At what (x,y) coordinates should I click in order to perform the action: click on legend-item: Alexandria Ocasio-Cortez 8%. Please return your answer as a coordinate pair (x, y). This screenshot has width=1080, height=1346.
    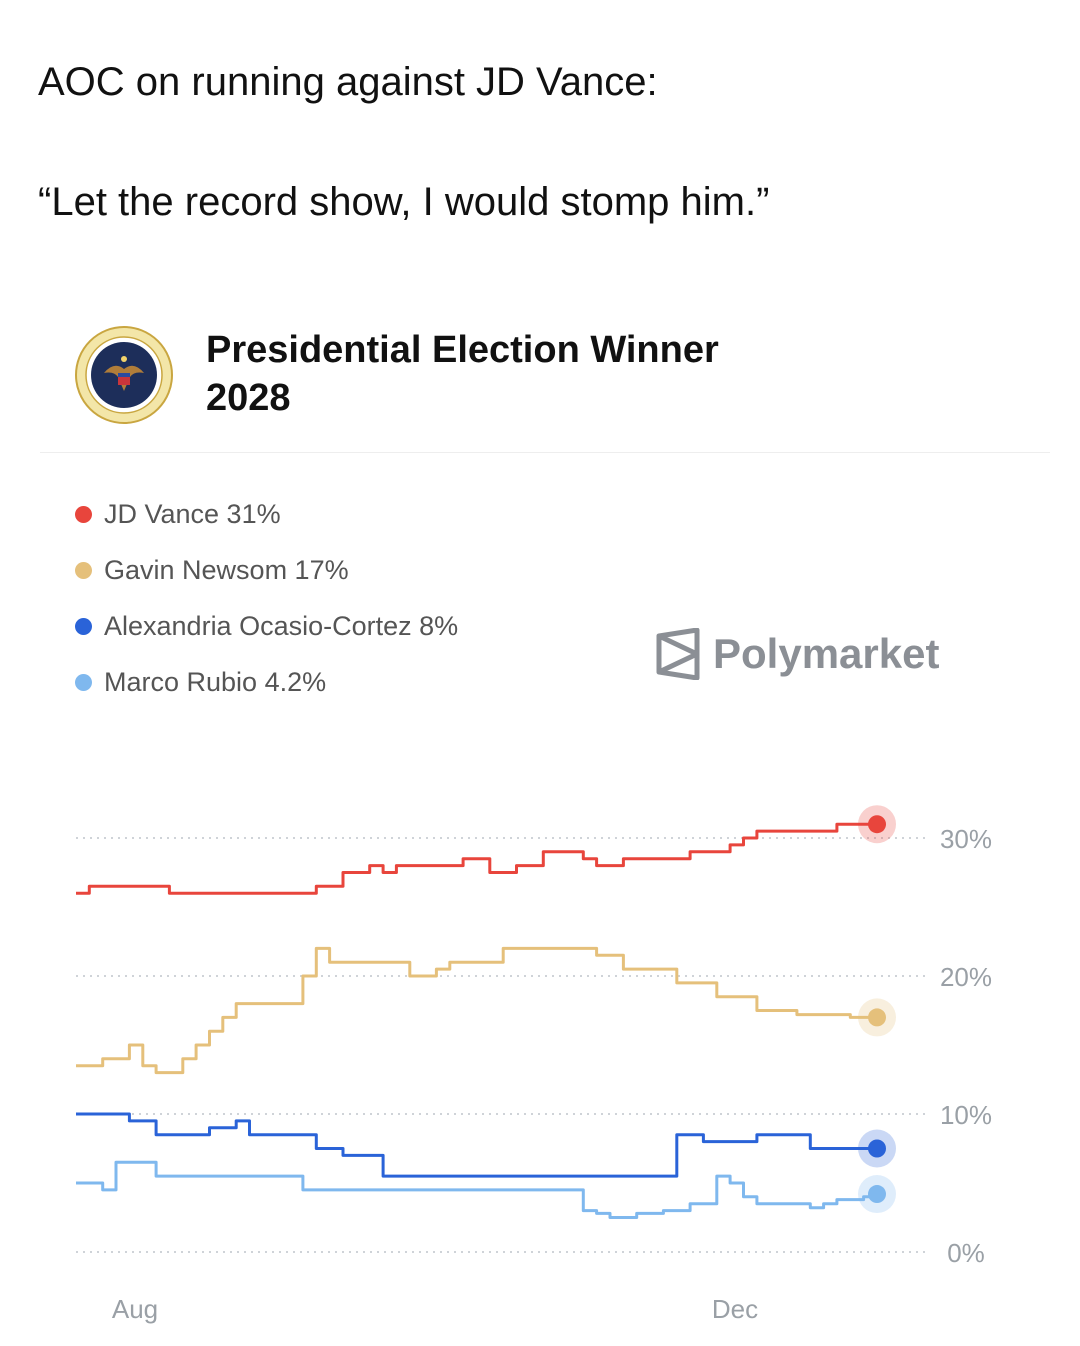
    Looking at the image, I should click on (266, 626).